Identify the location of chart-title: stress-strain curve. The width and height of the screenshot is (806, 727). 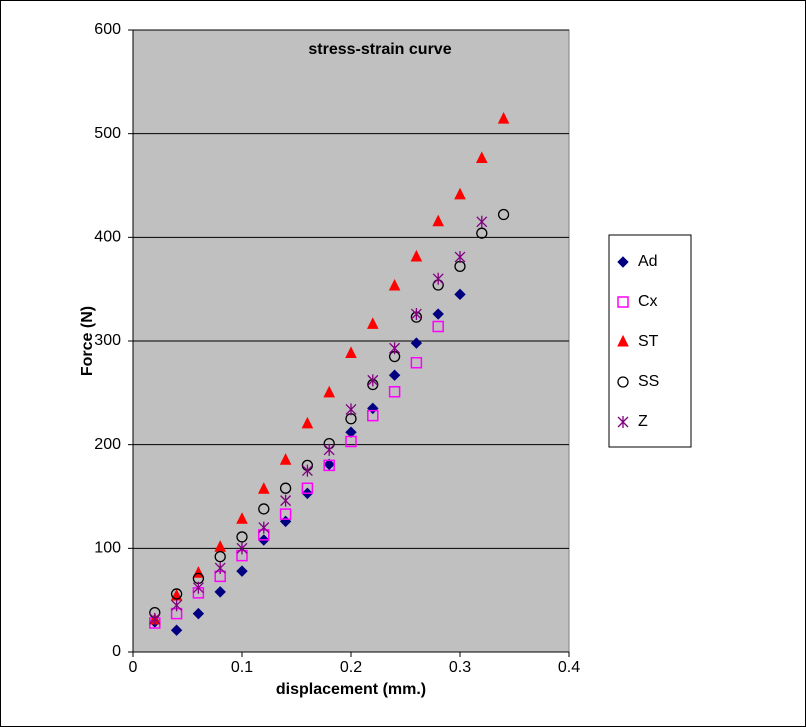
(379, 49).